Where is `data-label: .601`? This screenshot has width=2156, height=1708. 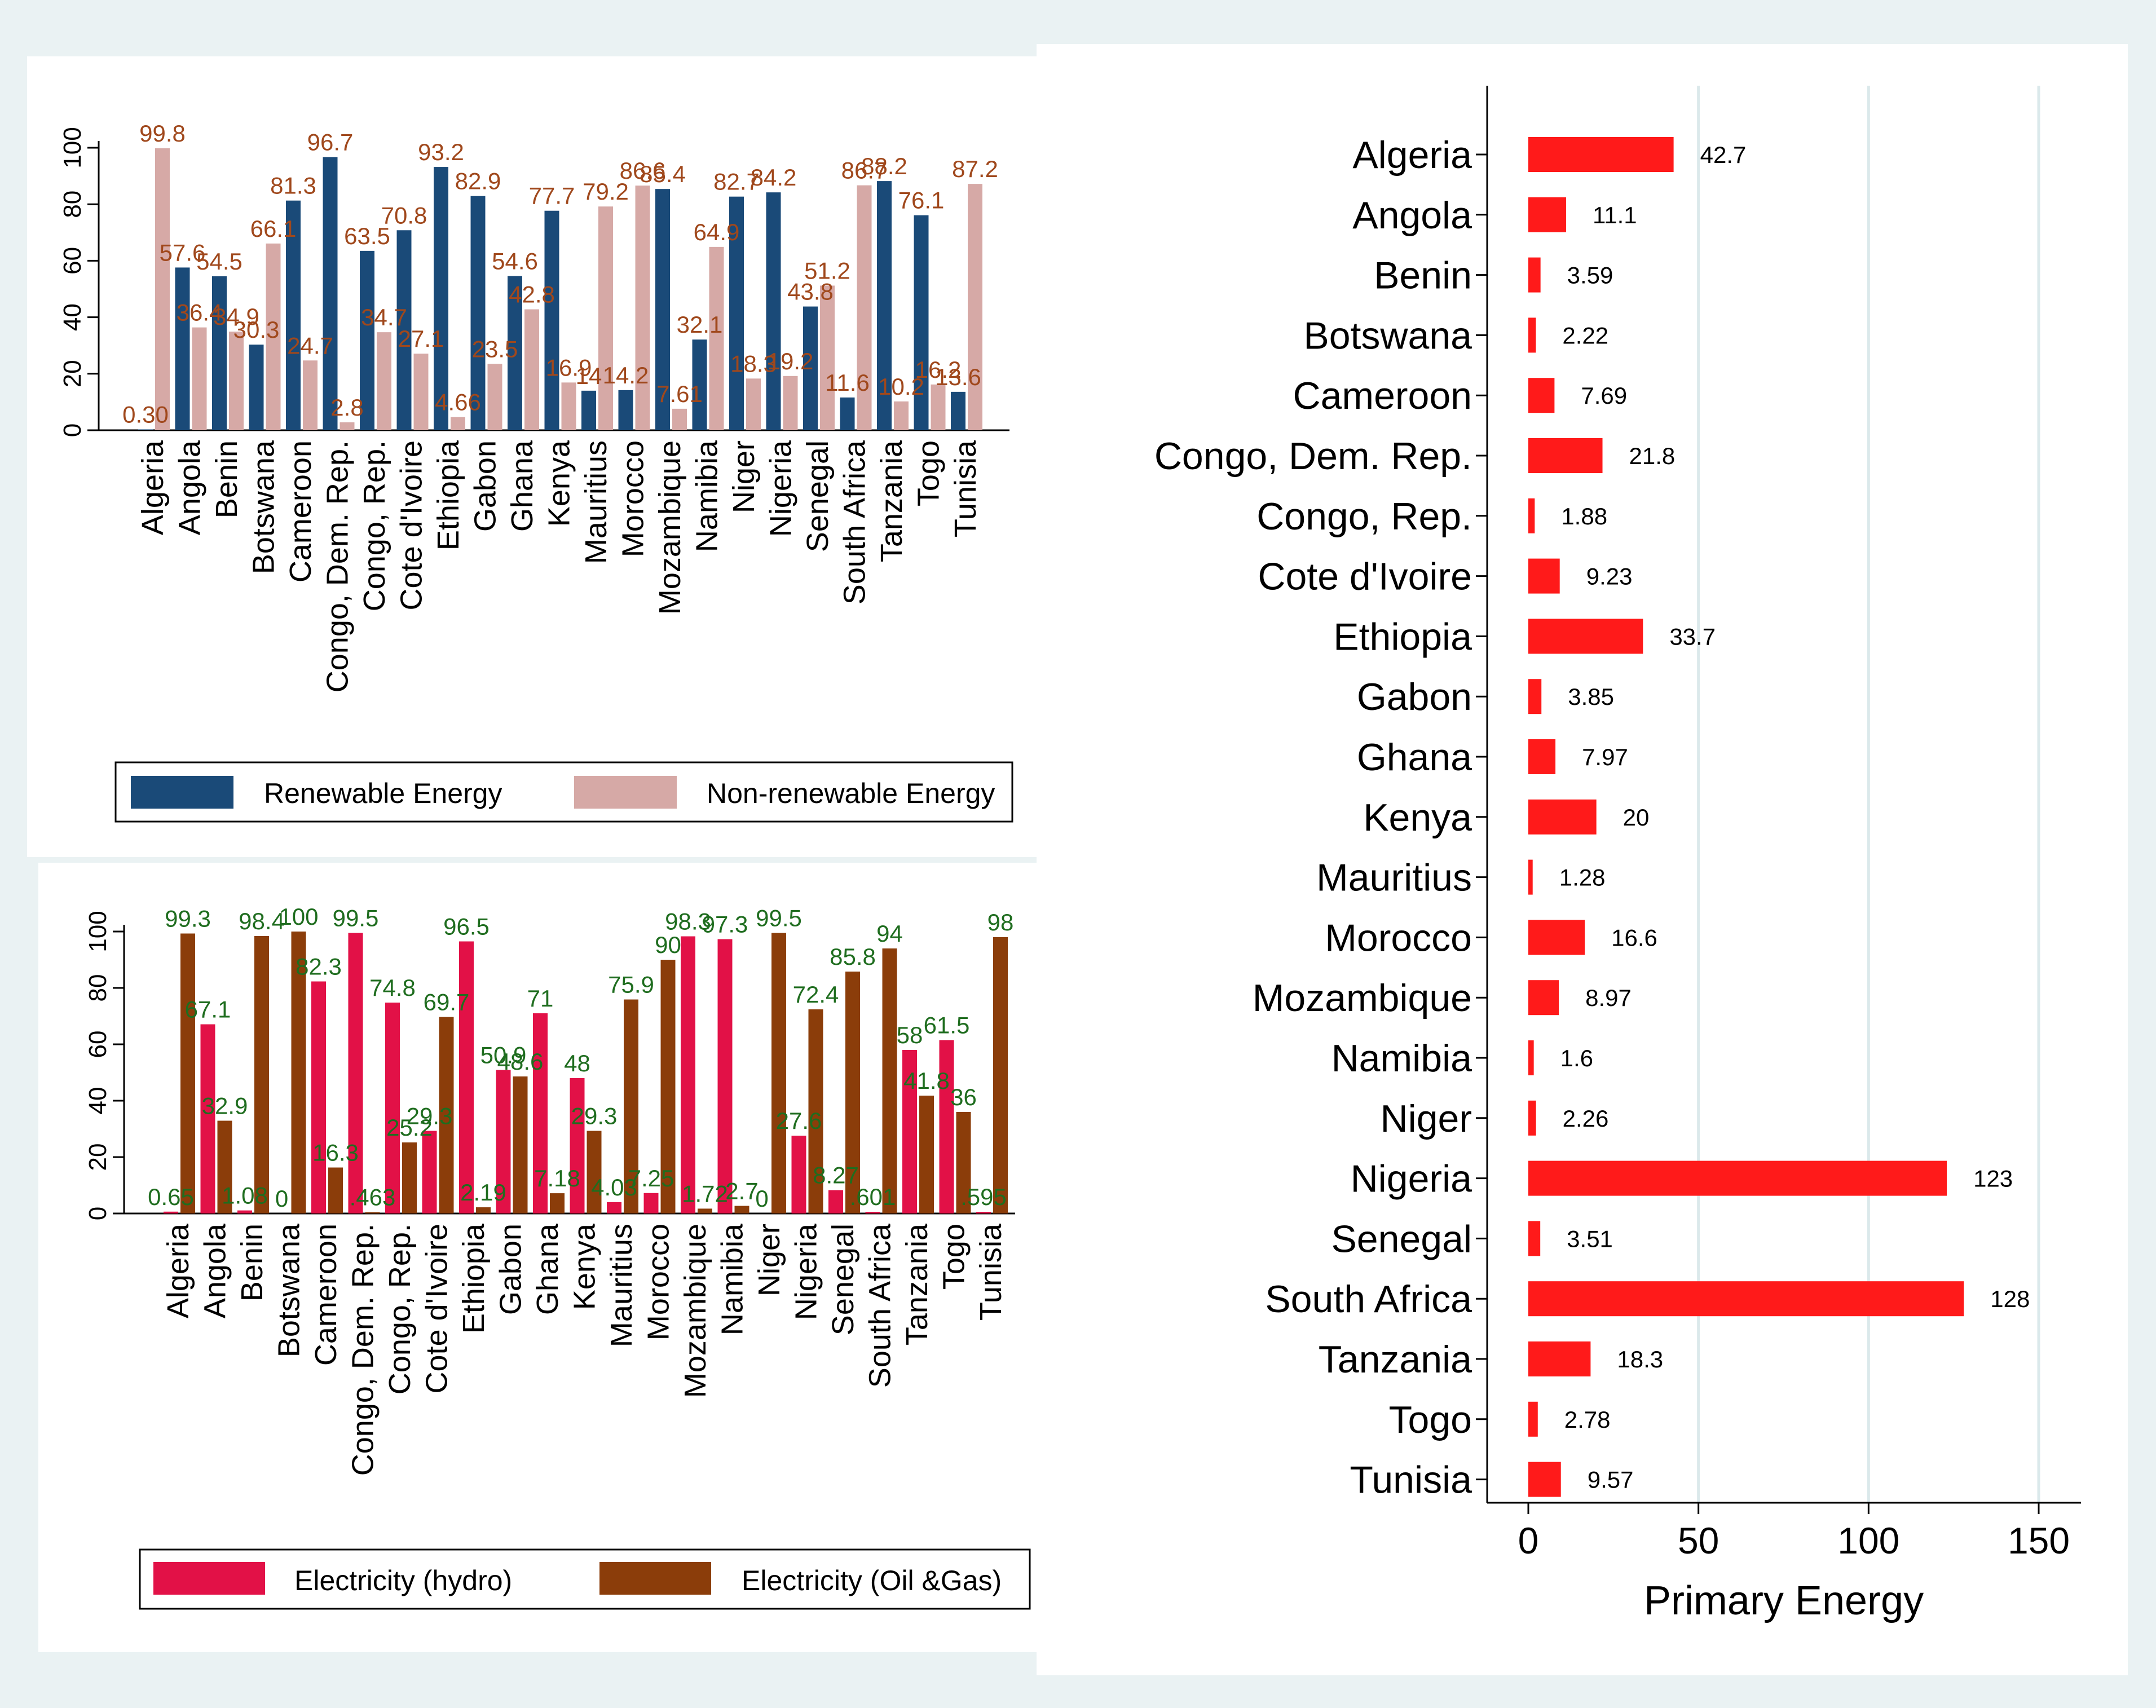
data-label: .601 is located at coordinates (873, 1197).